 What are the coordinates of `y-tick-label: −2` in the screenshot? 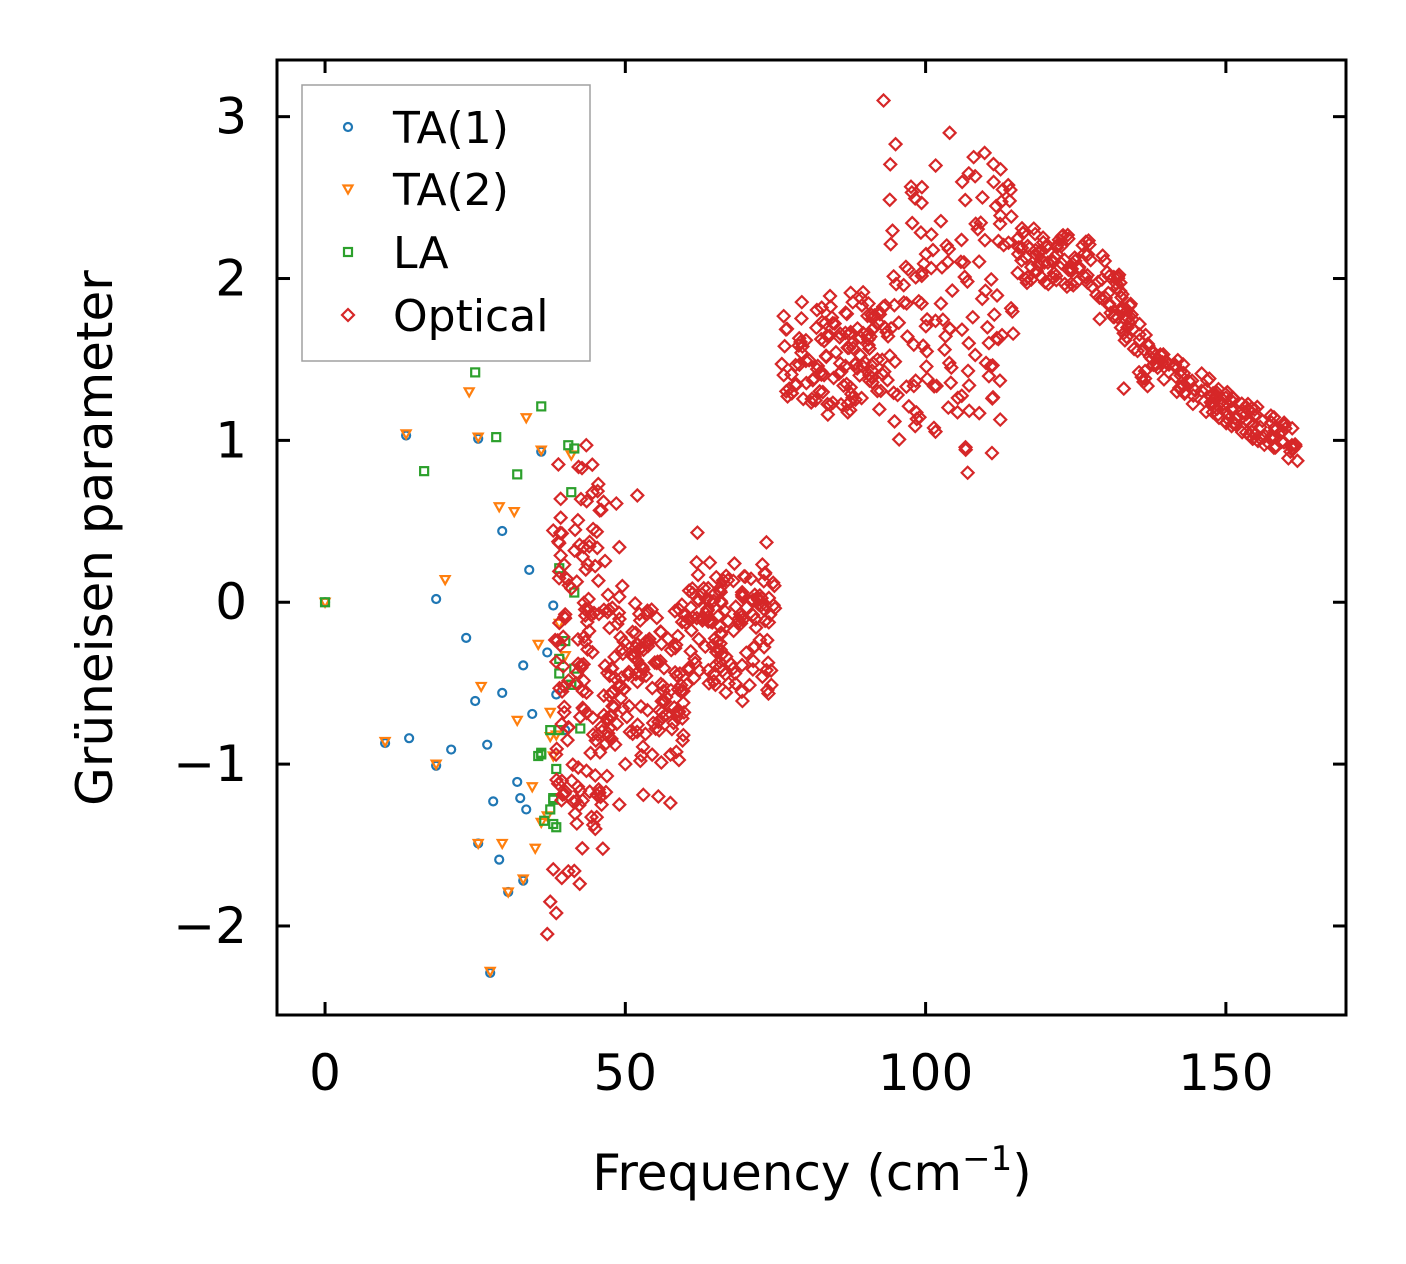 It's located at (210, 926).